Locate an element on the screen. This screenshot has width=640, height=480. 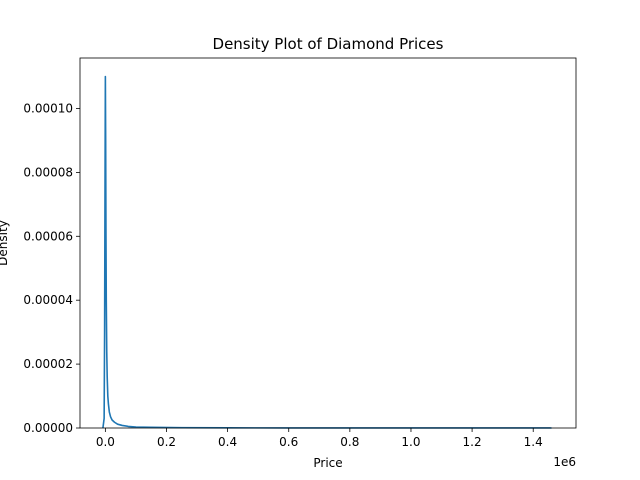
x-axis-offset-label: 1e6 is located at coordinates (564, 462).